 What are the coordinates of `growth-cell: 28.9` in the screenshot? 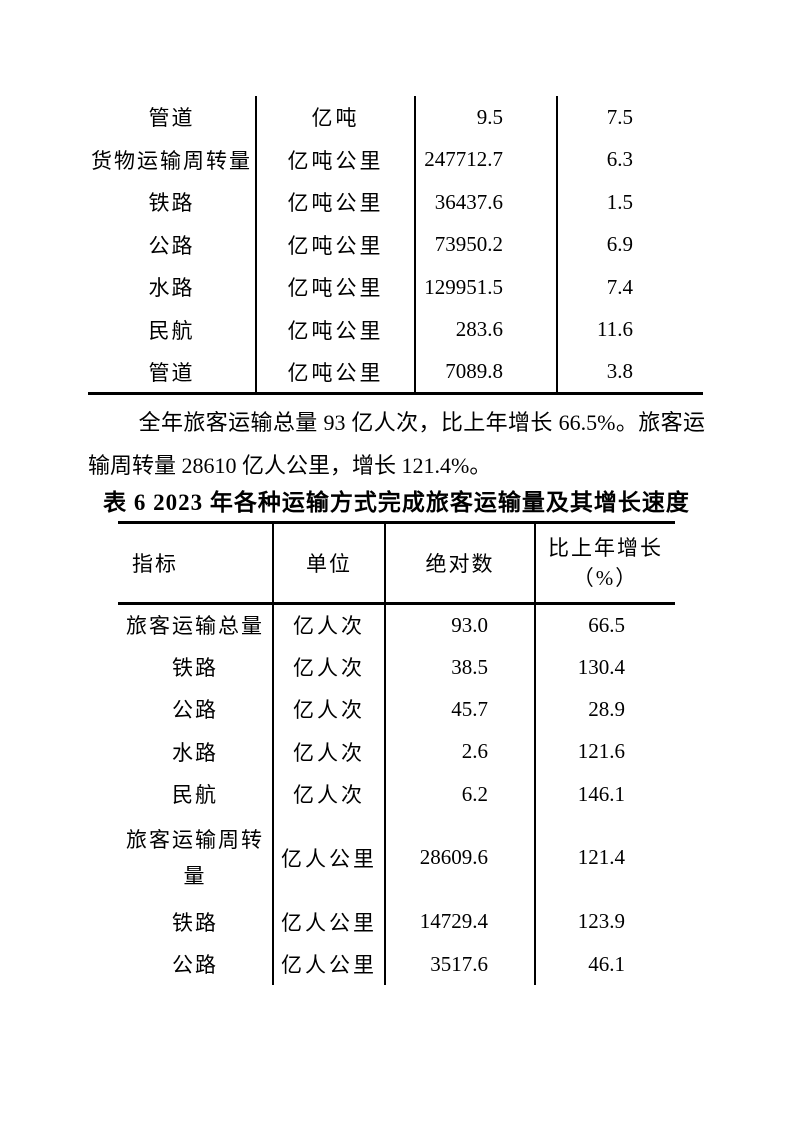 It's located at (606, 708).